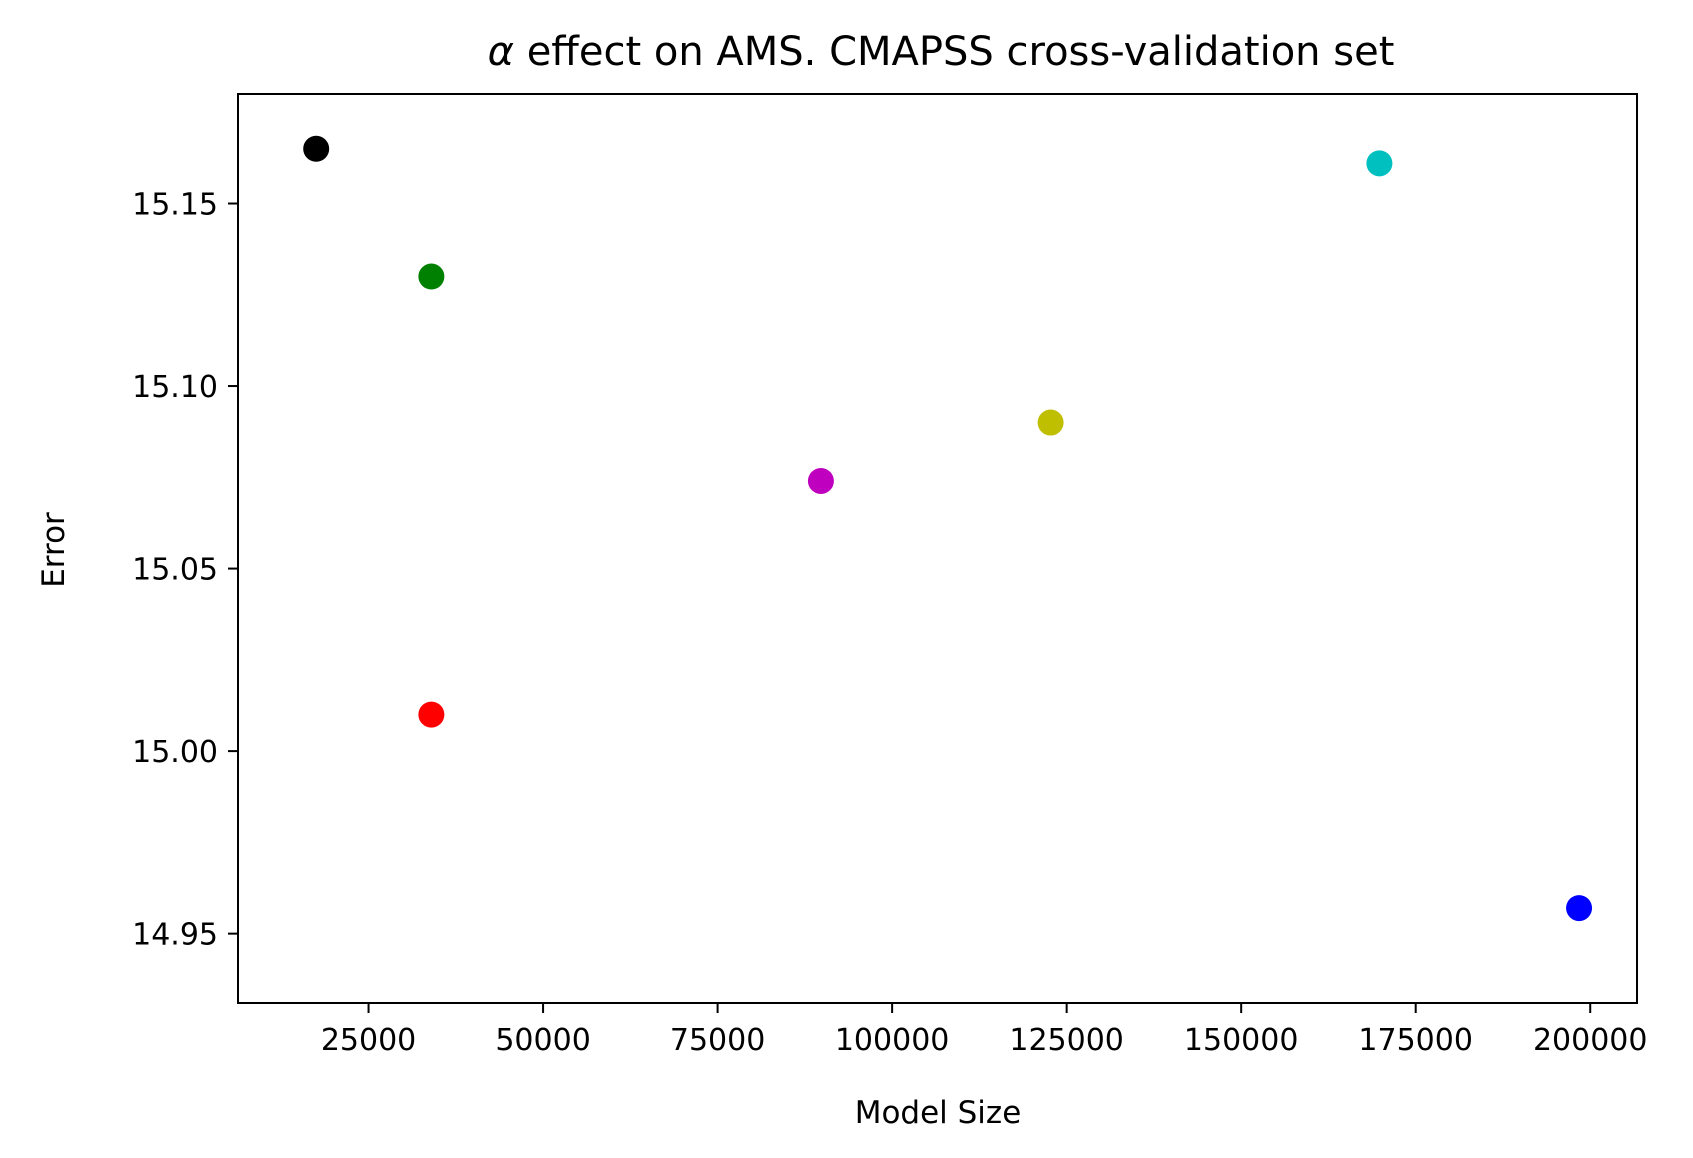 The width and height of the screenshot is (1693, 1158). I want to click on x-tick-label: 175000, so click(1415, 1040).